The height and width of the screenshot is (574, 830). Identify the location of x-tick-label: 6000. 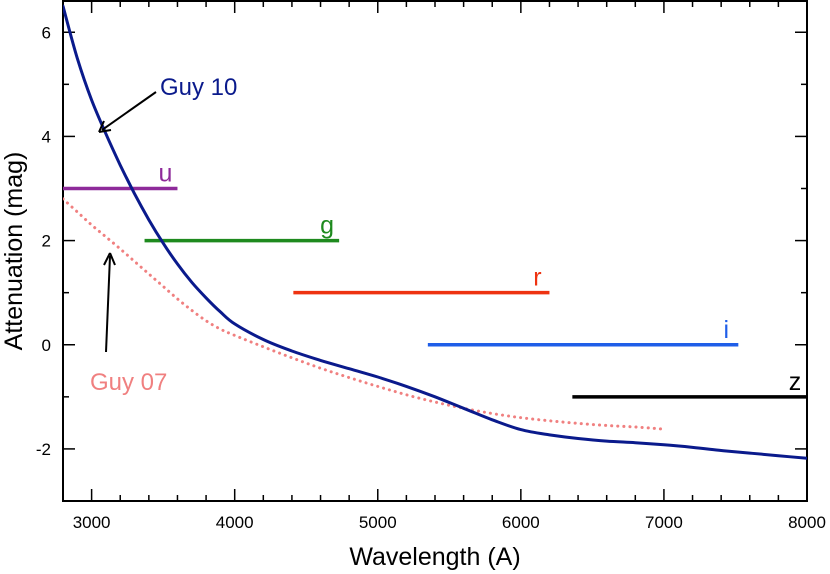
(521, 522).